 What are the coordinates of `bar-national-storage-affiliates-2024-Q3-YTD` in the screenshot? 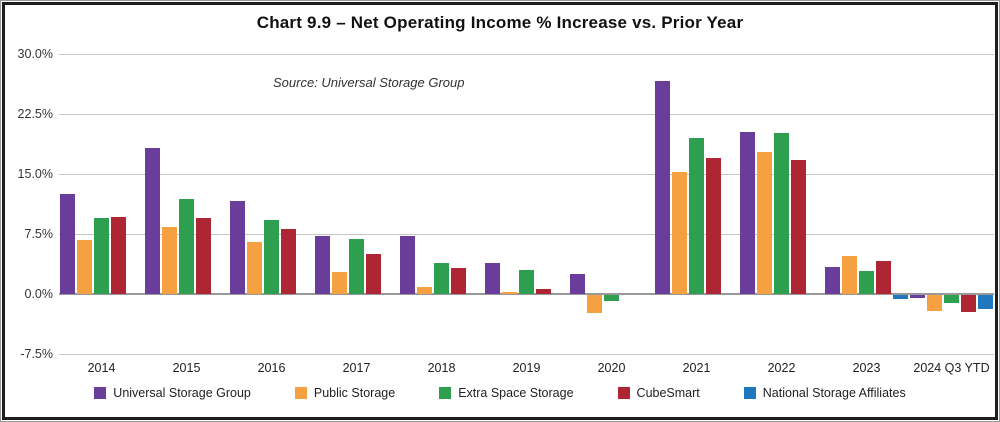 It's located at (985, 302).